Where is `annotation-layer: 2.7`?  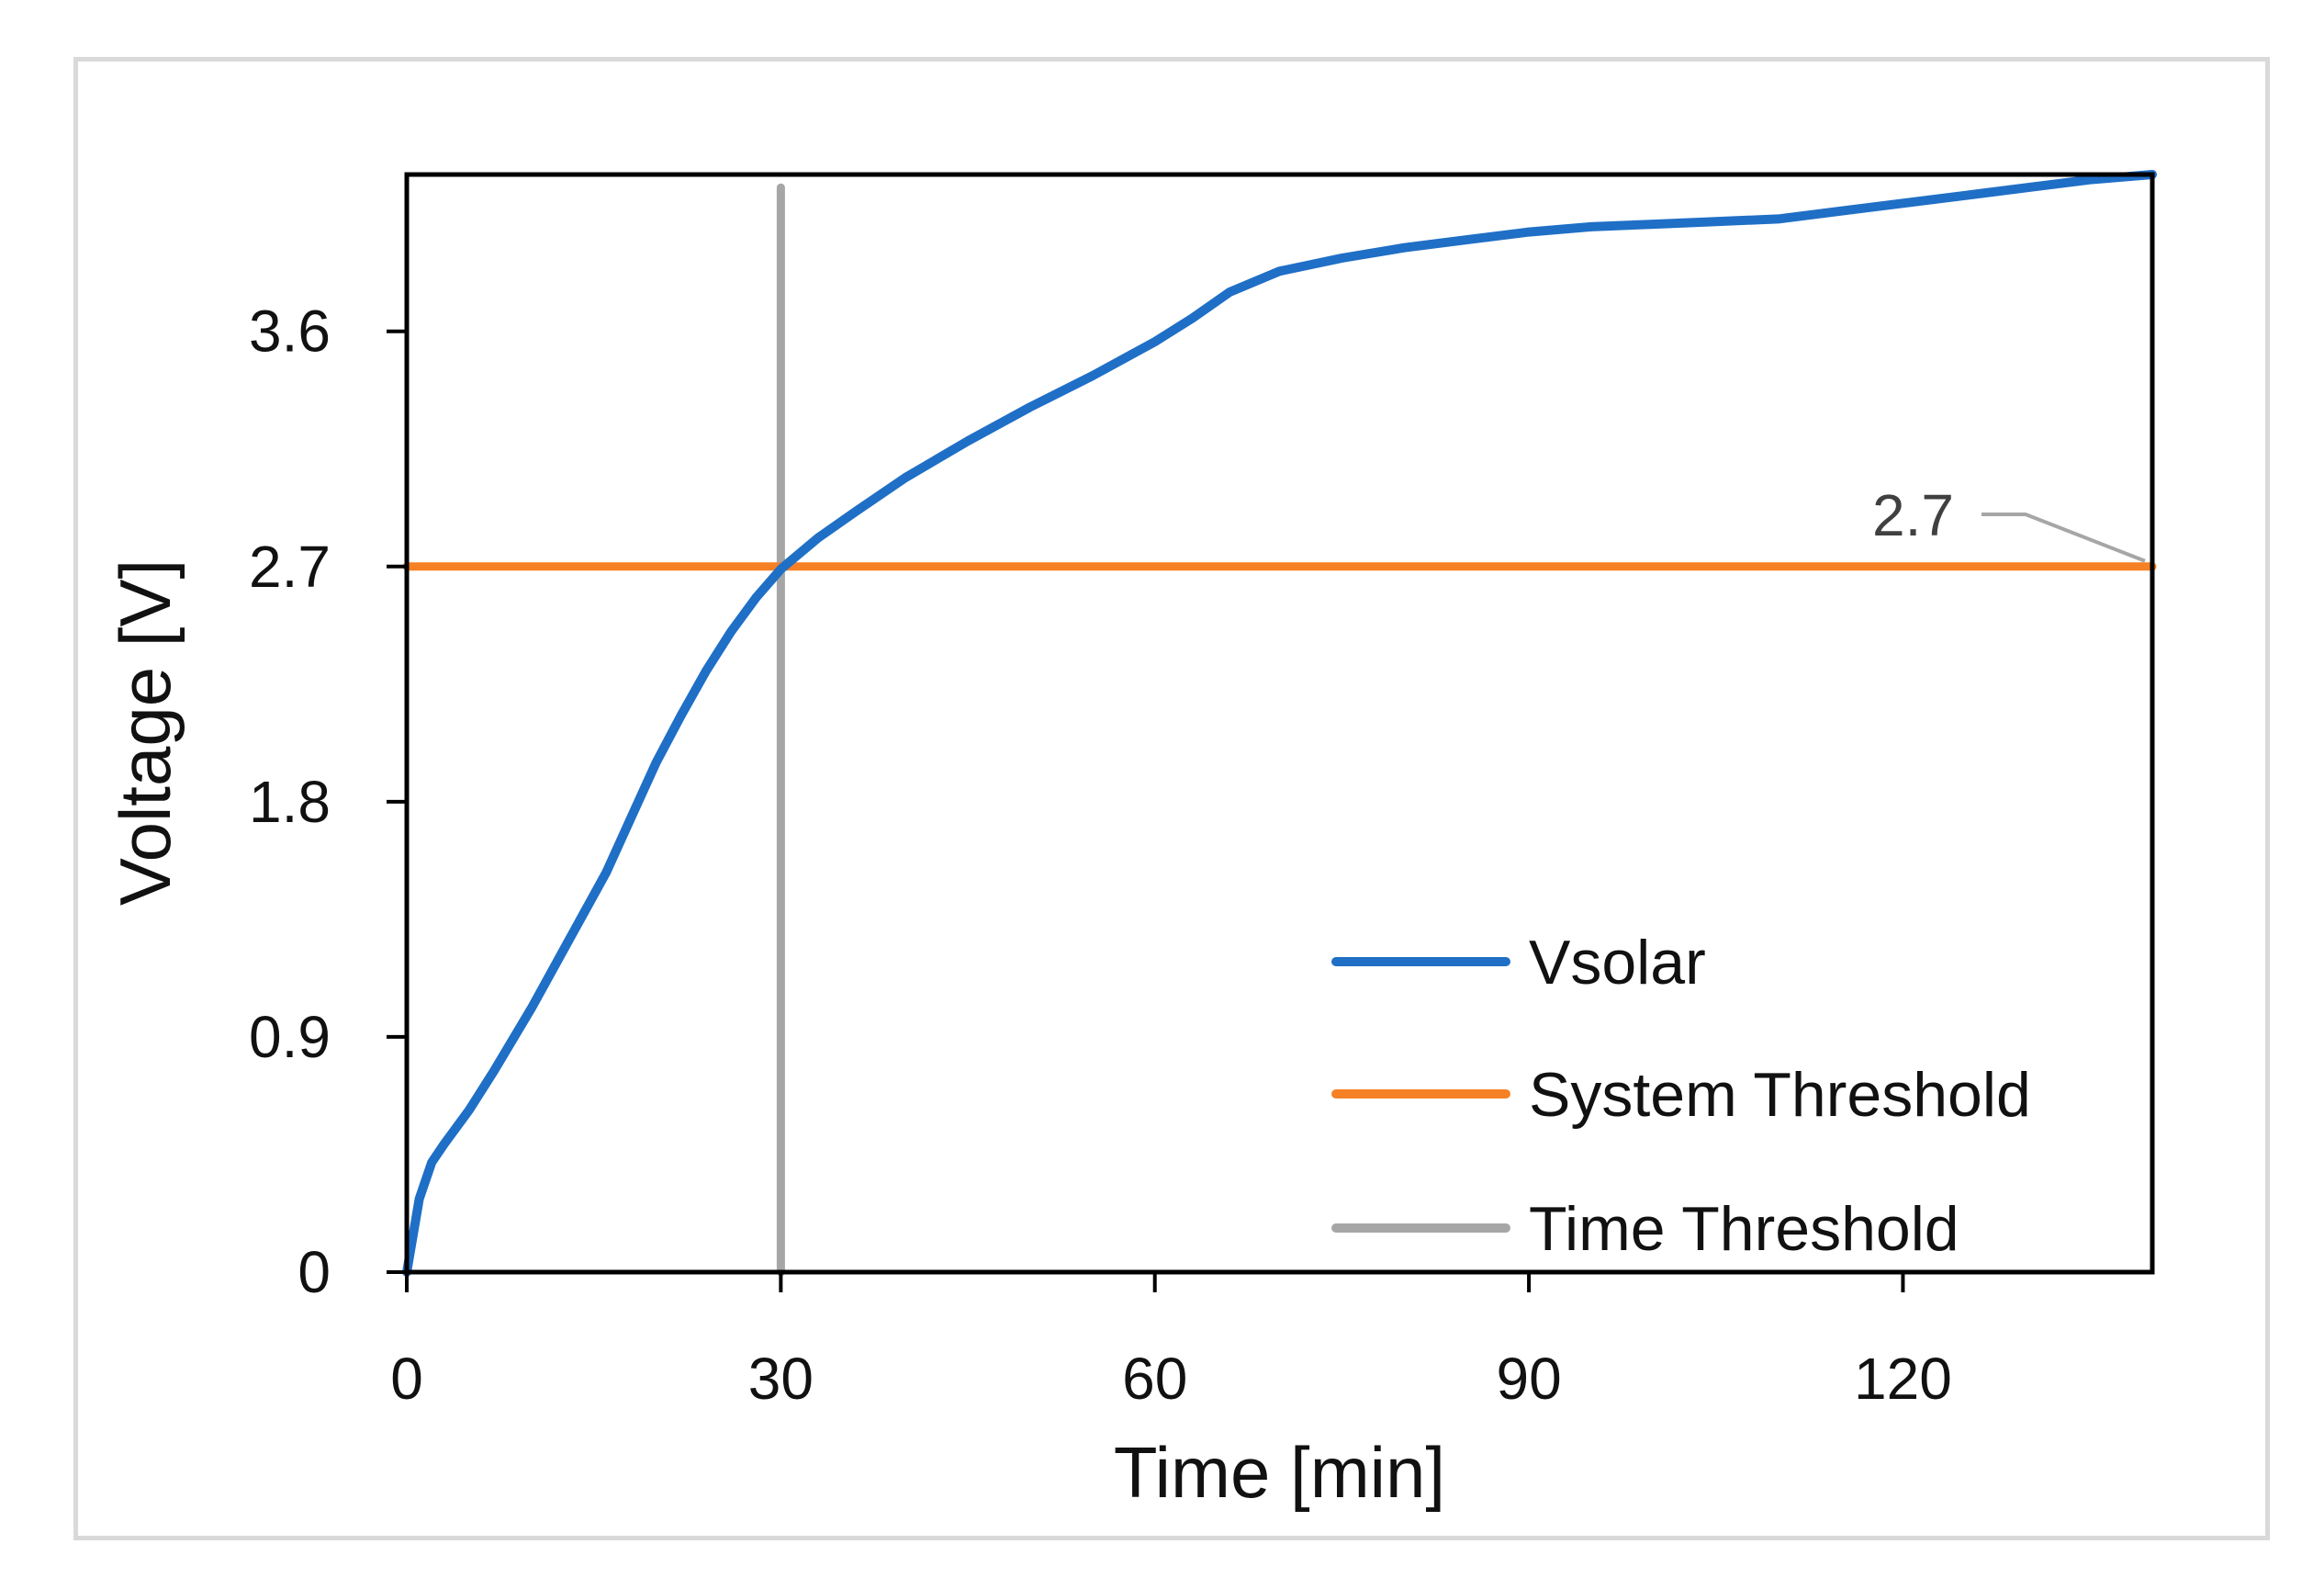 annotation-layer: 2.7 is located at coordinates (2009, 522).